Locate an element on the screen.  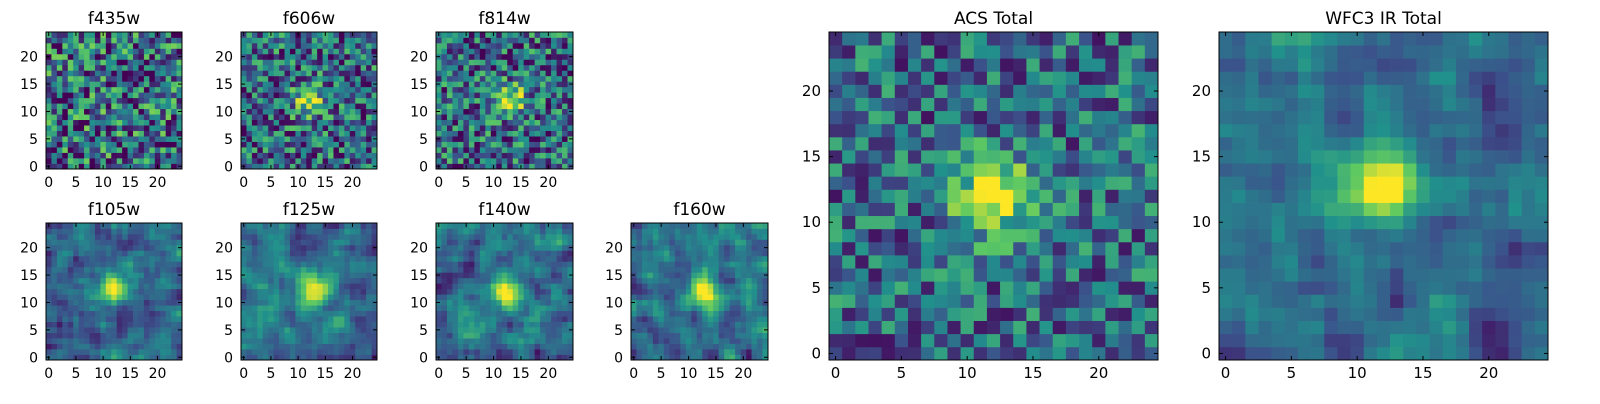
x-tick-label: 5 is located at coordinates (75, 374).